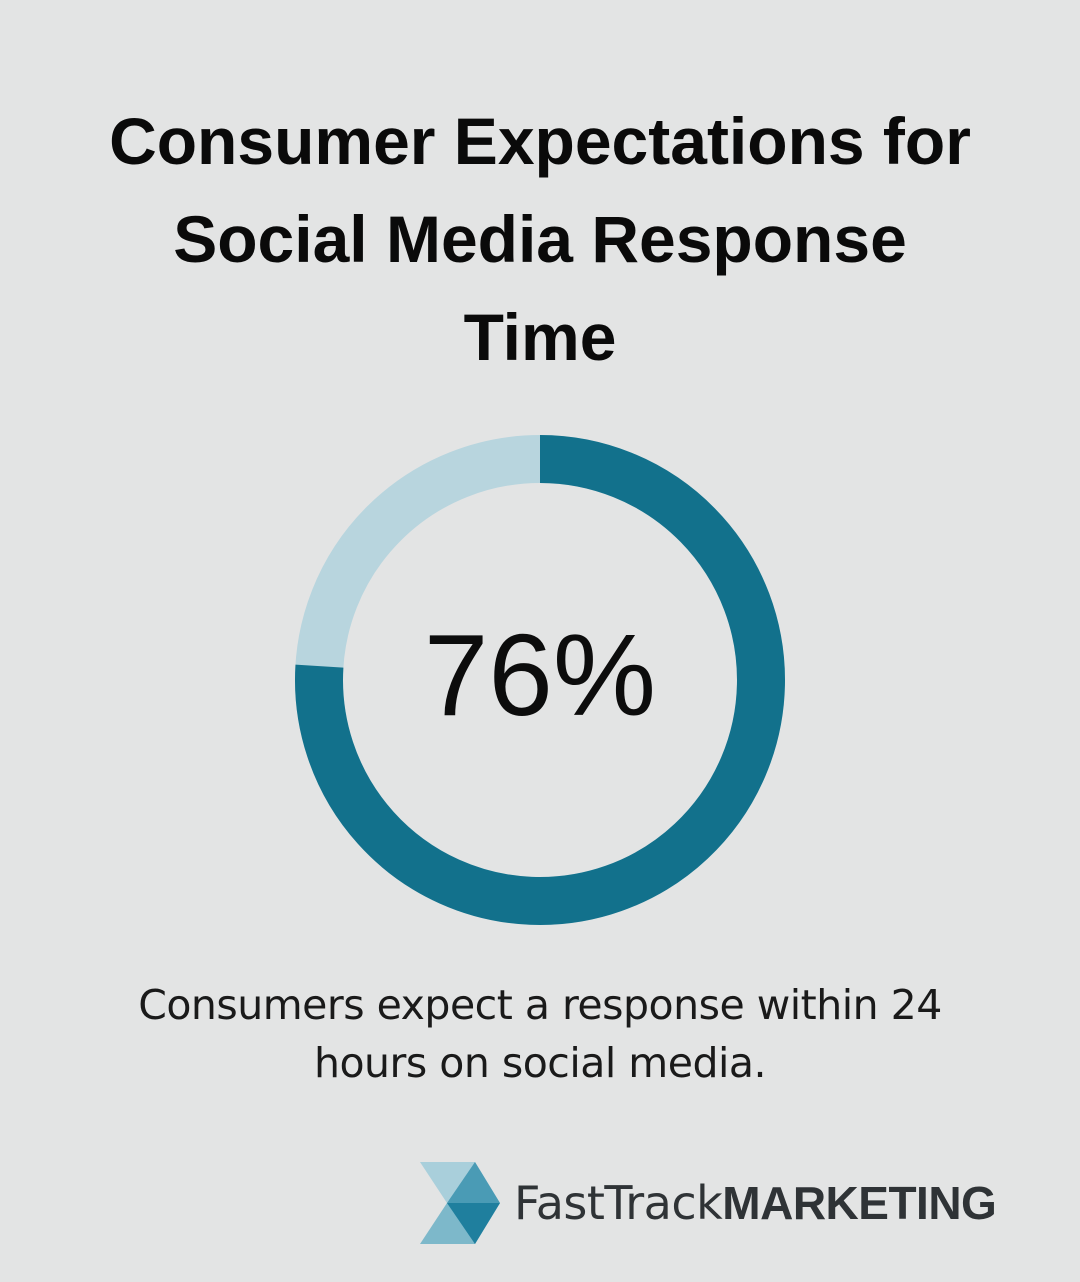 The width and height of the screenshot is (1080, 1282). Describe the element at coordinates (540, 1063) in the screenshot. I see `caption-line-2: hours on social media.` at that location.